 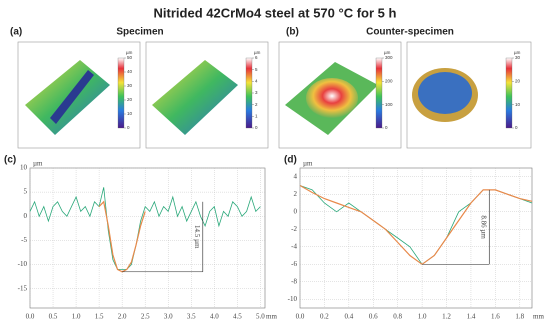 What do you see at coordinates (294, 246) in the screenshot?
I see `y-tick-label: -4` at bounding box center [294, 246].